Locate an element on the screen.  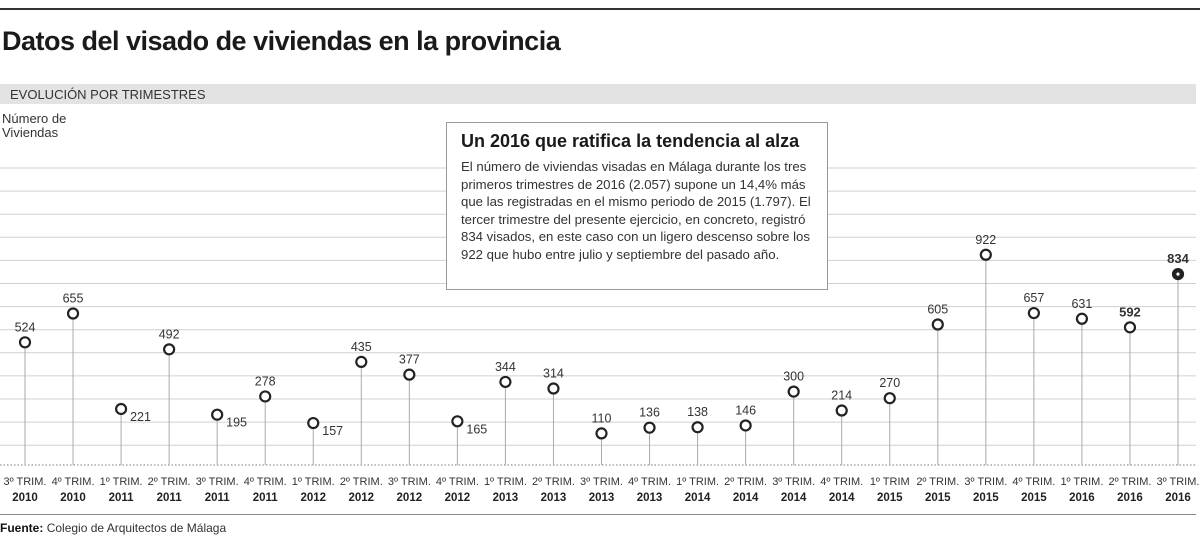
data-label: 524 is located at coordinates (25, 327).